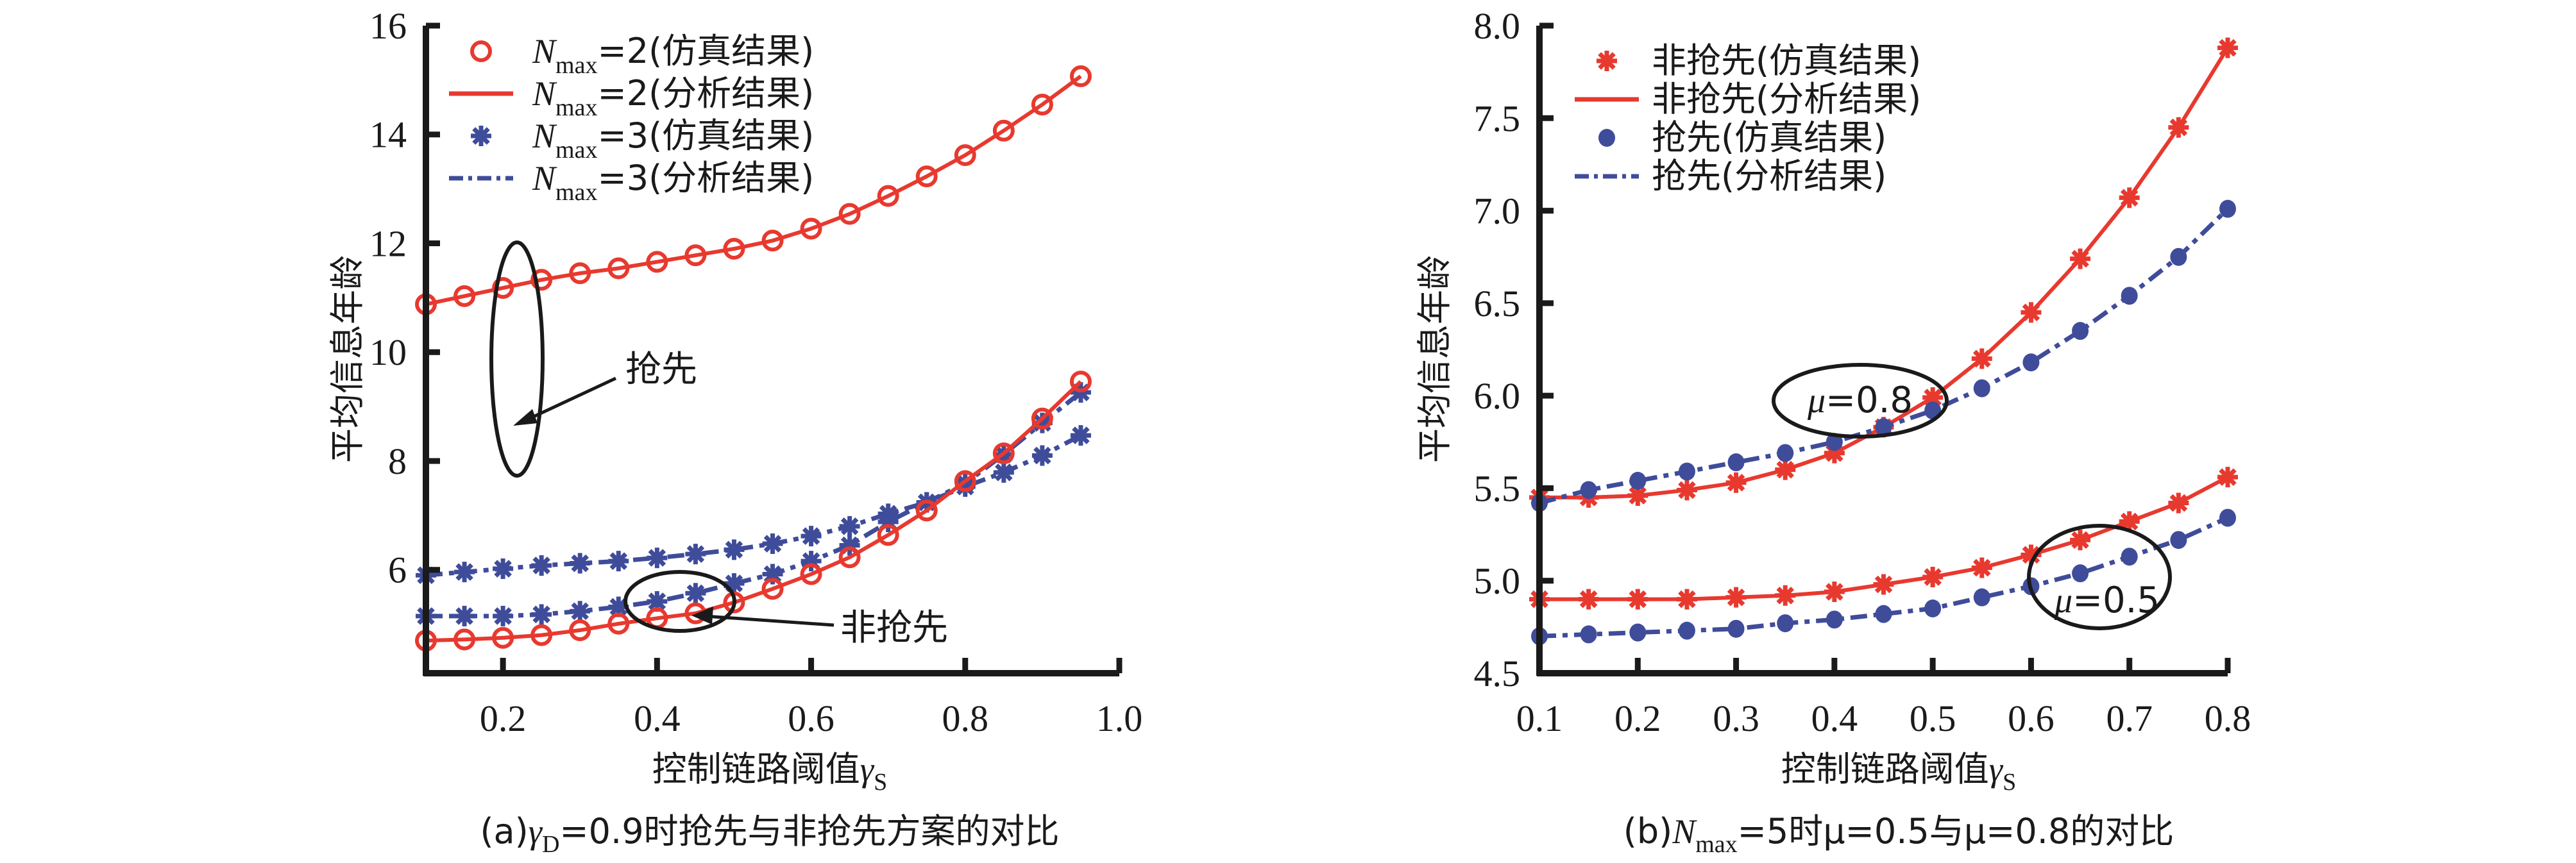 This screenshot has width=2576, height=863. I want to click on b-xlabel-sym: γ, so click(1996, 770).